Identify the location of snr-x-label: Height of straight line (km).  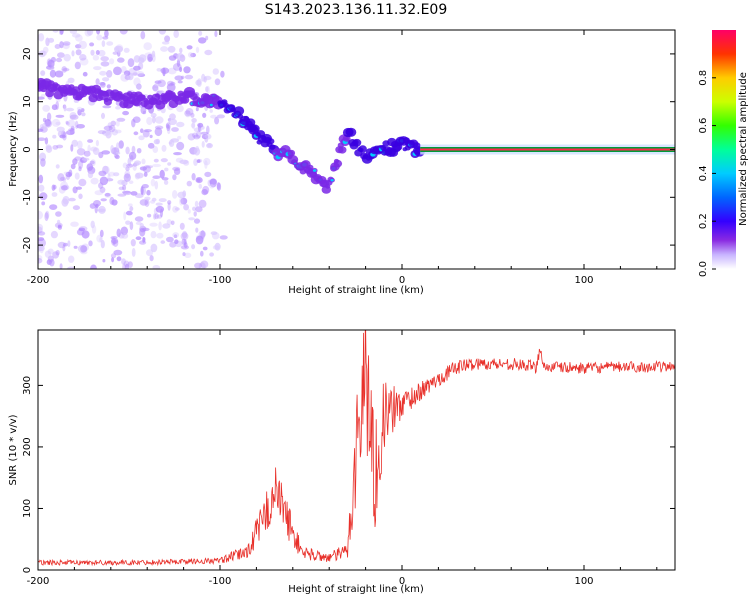
(356, 589).